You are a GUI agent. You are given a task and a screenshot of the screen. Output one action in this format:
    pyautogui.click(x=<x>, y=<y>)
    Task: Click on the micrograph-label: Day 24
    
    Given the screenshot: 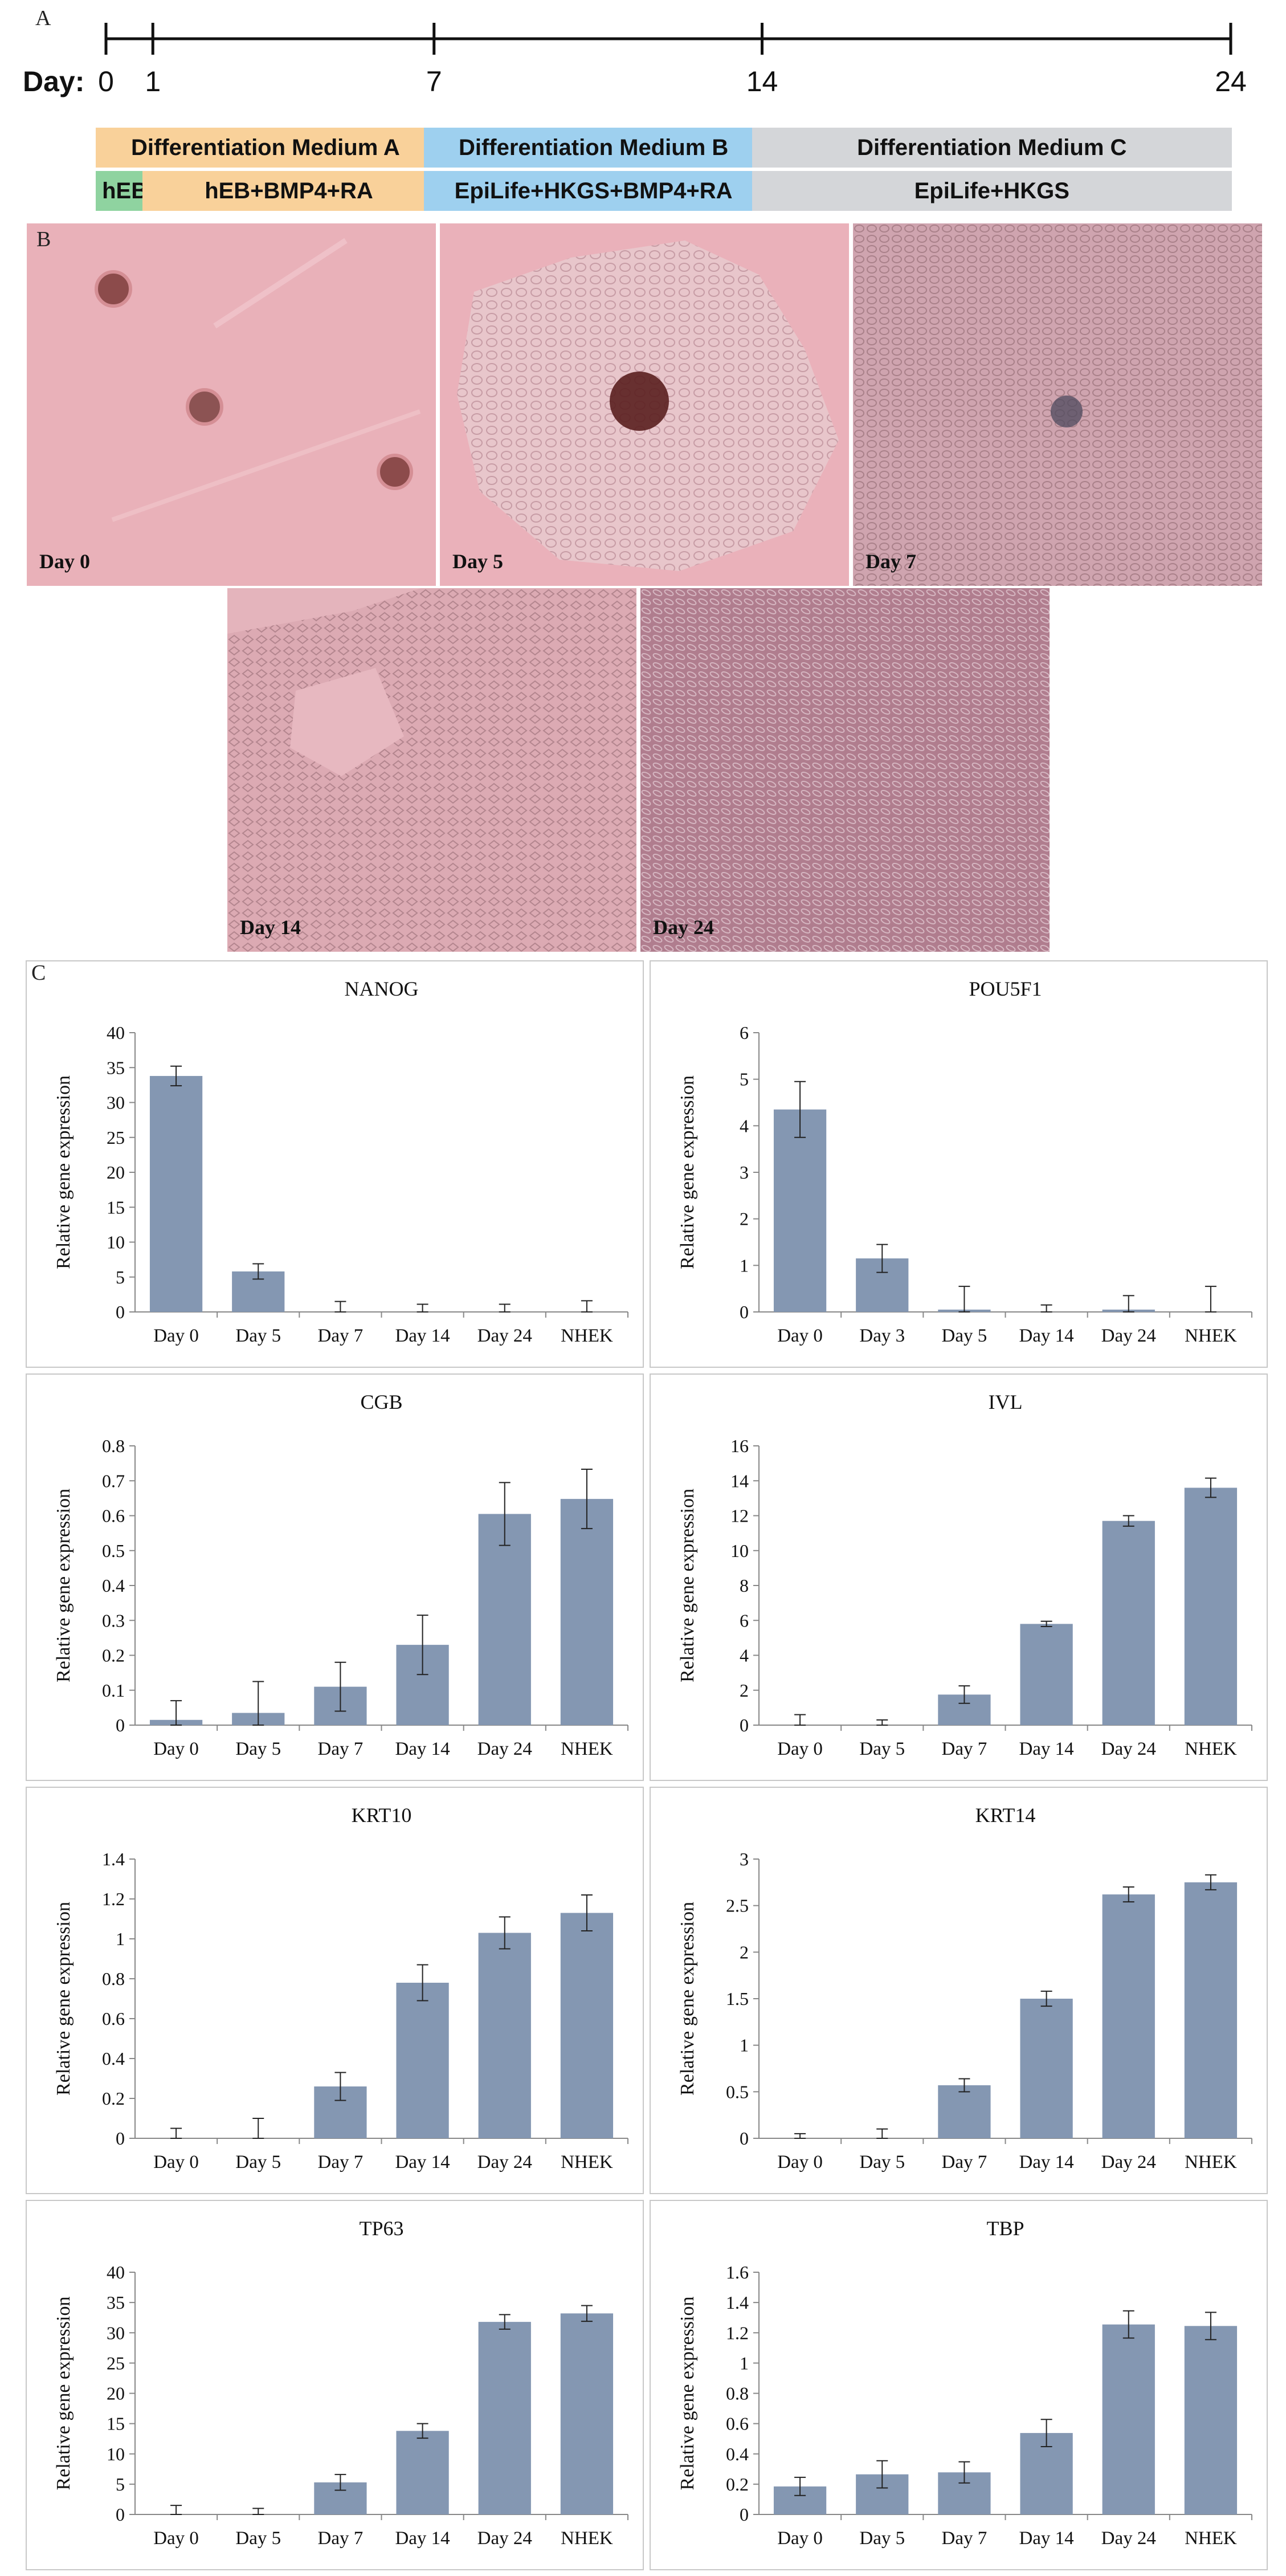 What is the action you would take?
    pyautogui.click(x=683, y=927)
    